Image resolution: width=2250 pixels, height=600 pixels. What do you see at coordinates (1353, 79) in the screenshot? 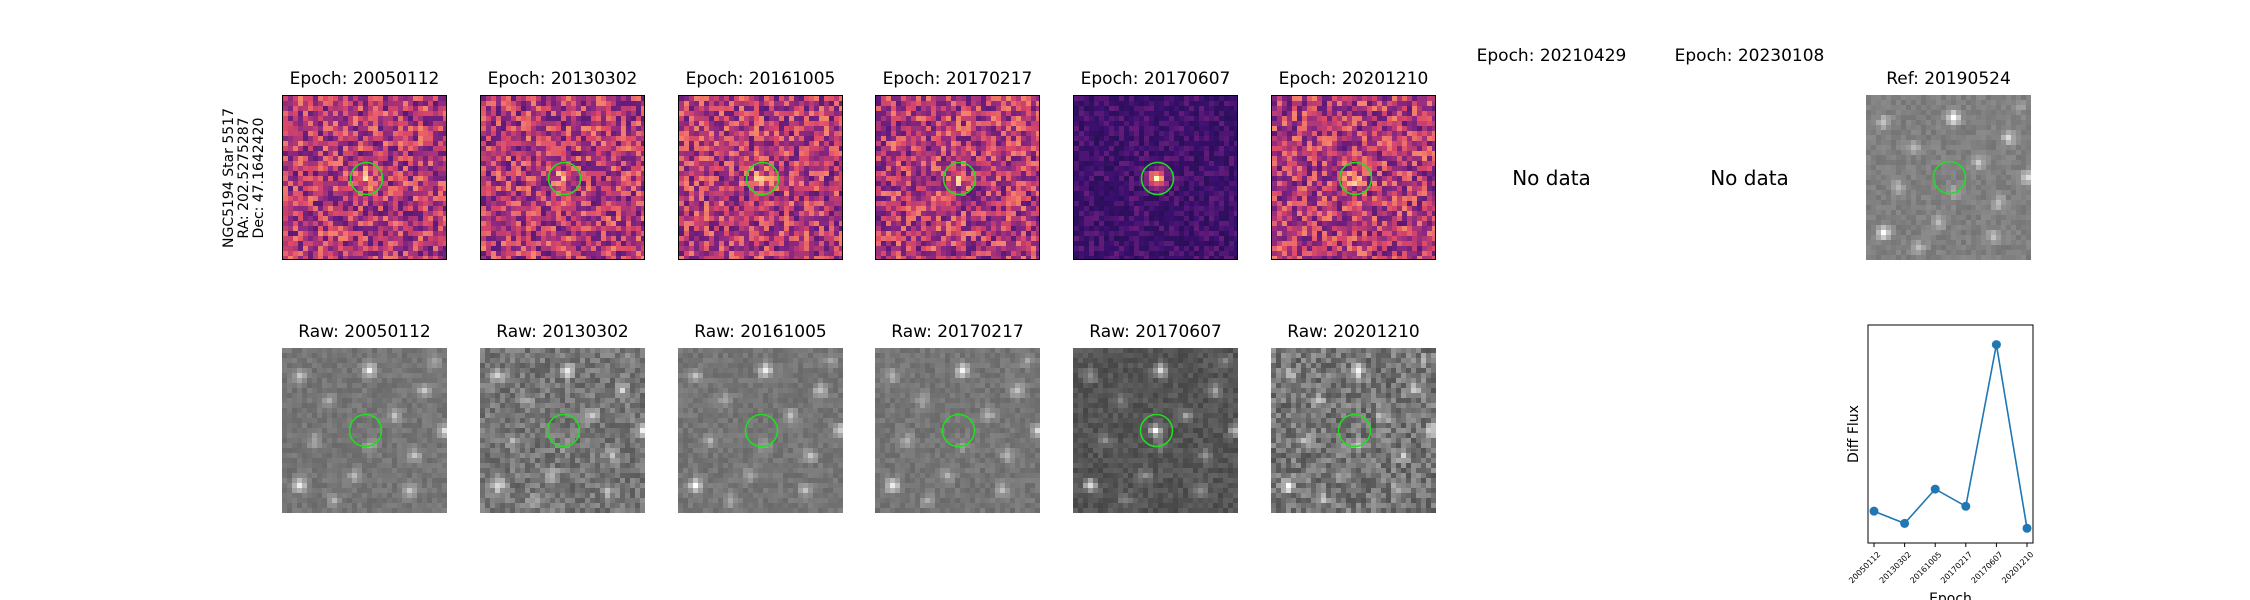
I see `diff-panel-title: Epoch: 20201210` at bounding box center [1353, 79].